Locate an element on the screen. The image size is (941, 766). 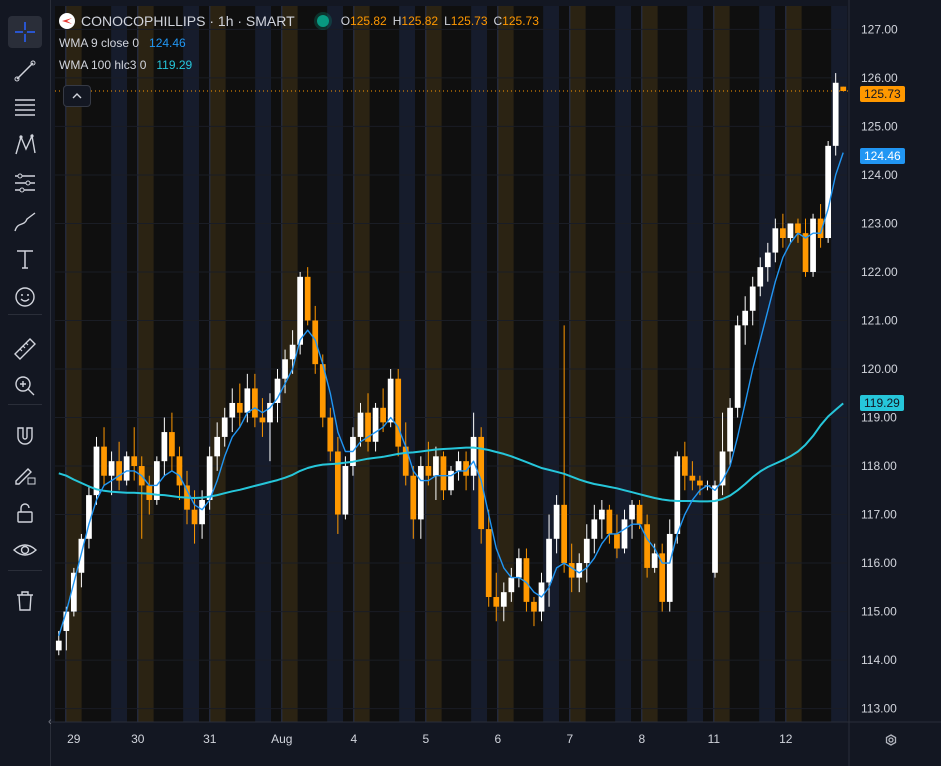
crosshair-tool-button is located at coordinates (25, 32).